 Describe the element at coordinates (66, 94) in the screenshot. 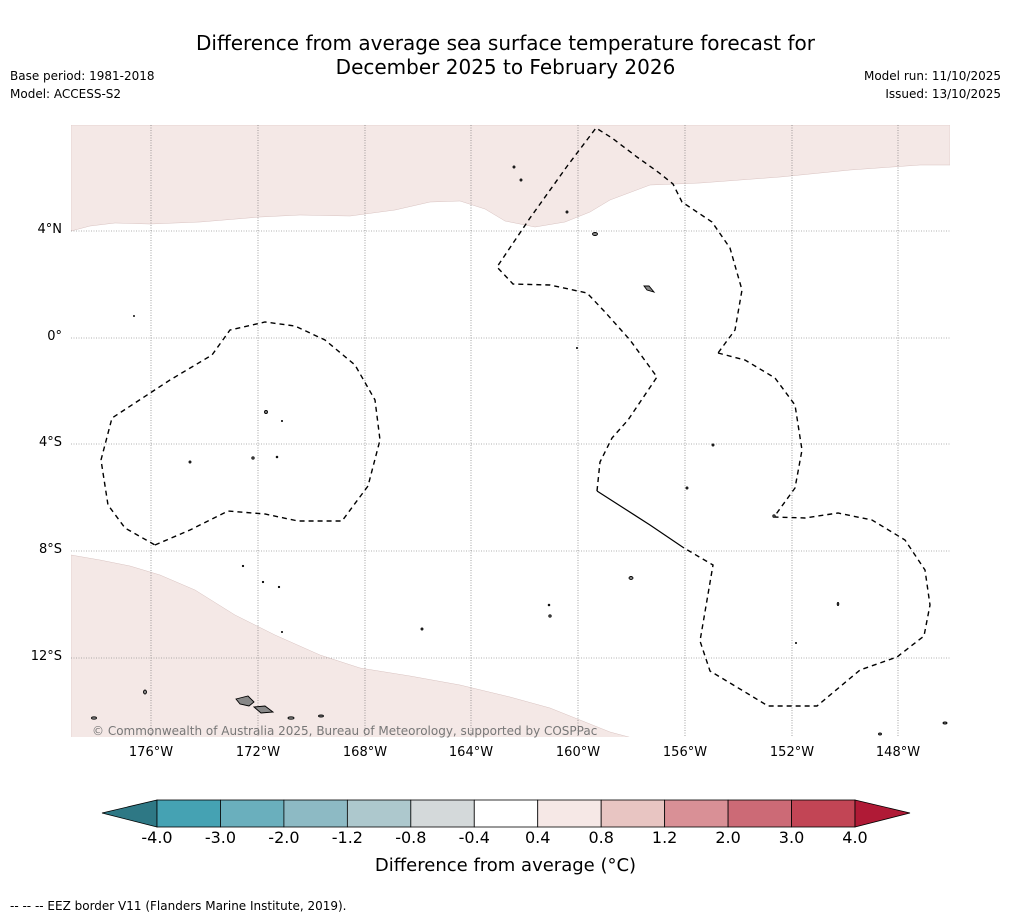

I see `model-name: Model: ACCESS-S2` at that location.